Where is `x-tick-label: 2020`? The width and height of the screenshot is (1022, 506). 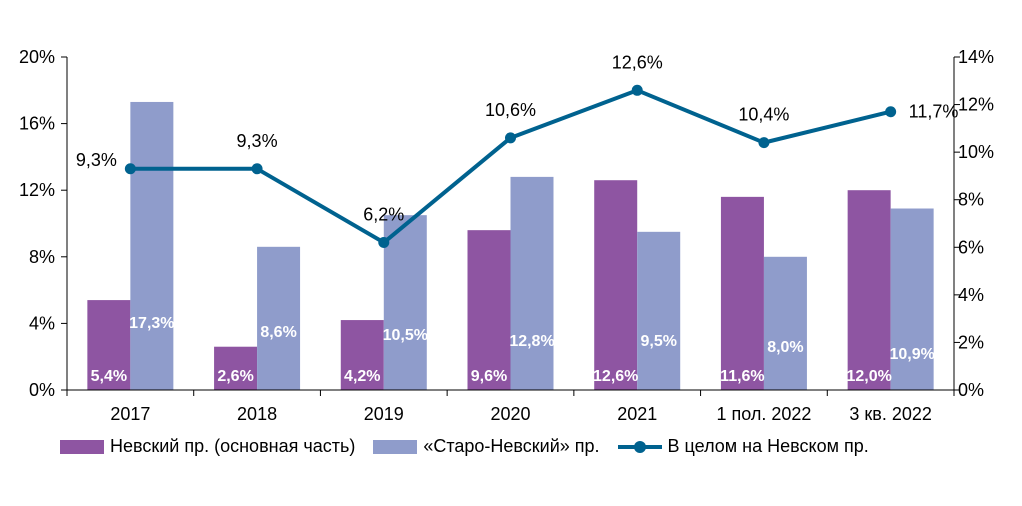 x-tick-label: 2020 is located at coordinates (510, 414).